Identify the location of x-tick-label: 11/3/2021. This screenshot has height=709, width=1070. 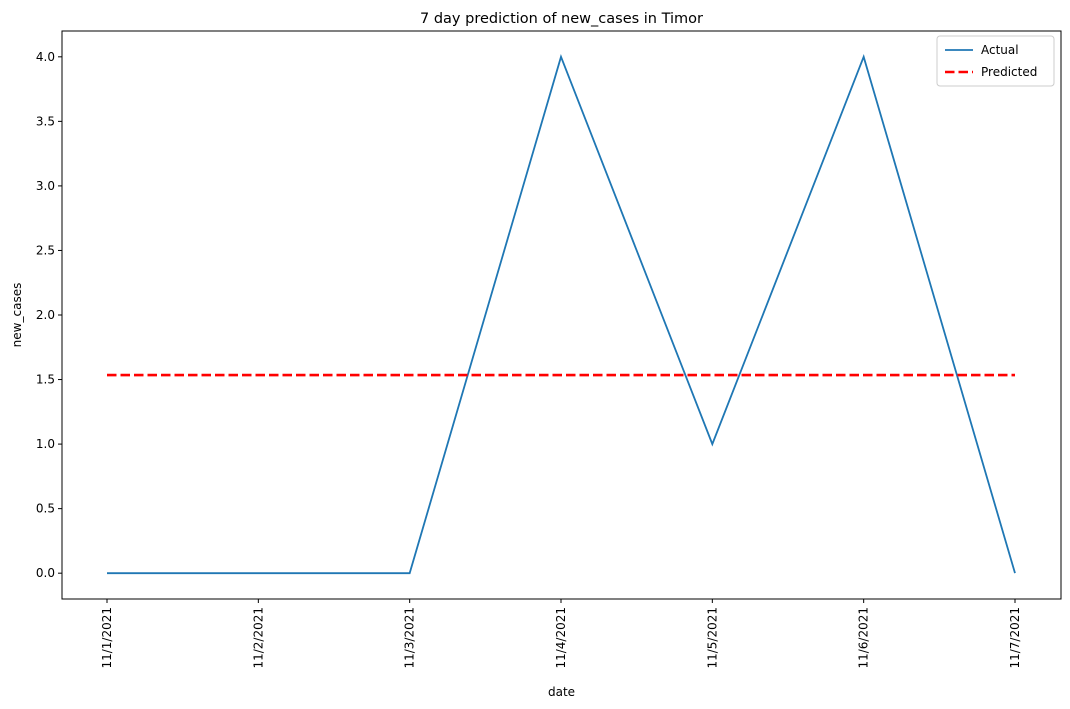
(410, 638).